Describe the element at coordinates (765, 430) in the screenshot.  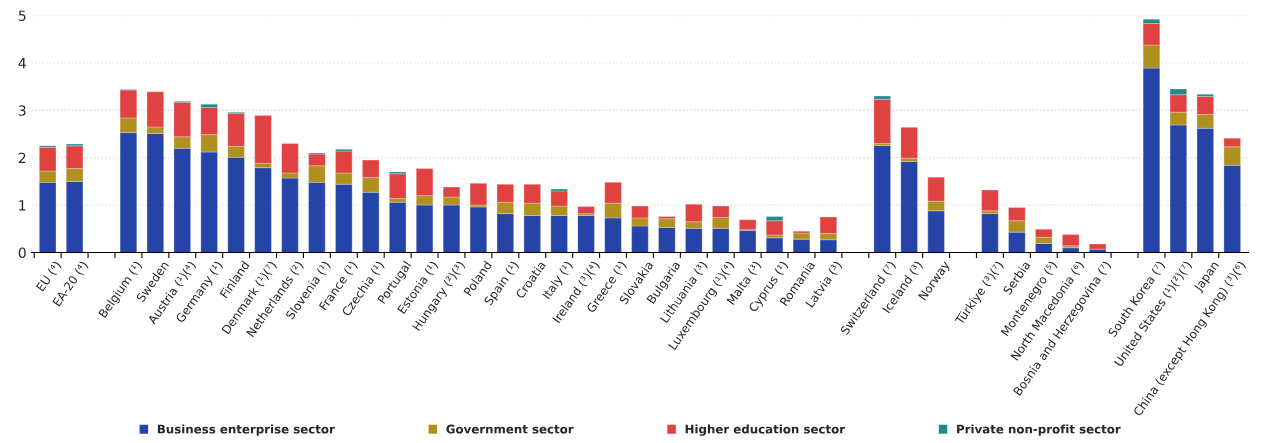
I see `legend-label: Higher education sector` at that location.